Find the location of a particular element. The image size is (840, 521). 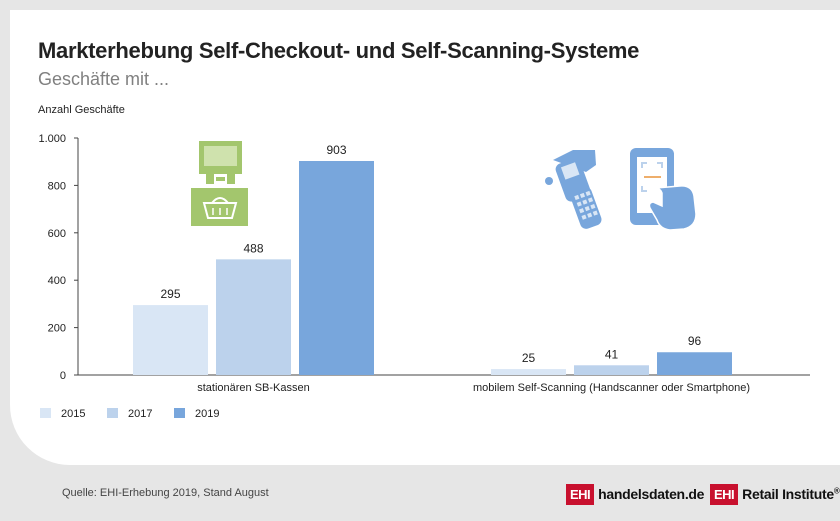

y-axis-label: Anzahl Geschäfte is located at coordinates (81, 110).